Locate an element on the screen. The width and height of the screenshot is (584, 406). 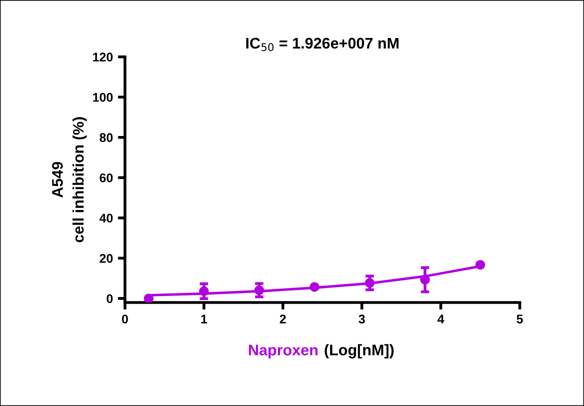
y-tick-label: 80 is located at coordinates (106, 137).